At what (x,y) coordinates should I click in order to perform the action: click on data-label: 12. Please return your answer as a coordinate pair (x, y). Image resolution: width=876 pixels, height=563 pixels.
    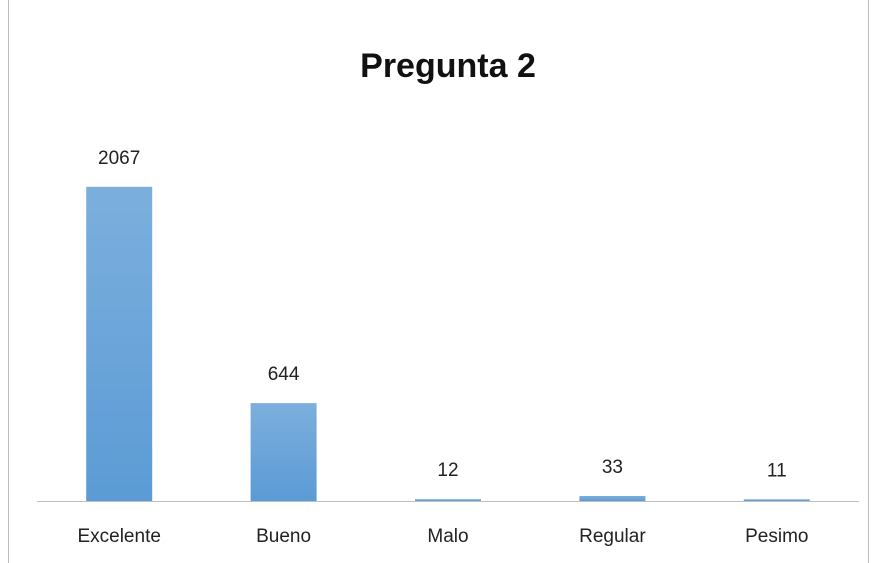
    Looking at the image, I should click on (447, 470).